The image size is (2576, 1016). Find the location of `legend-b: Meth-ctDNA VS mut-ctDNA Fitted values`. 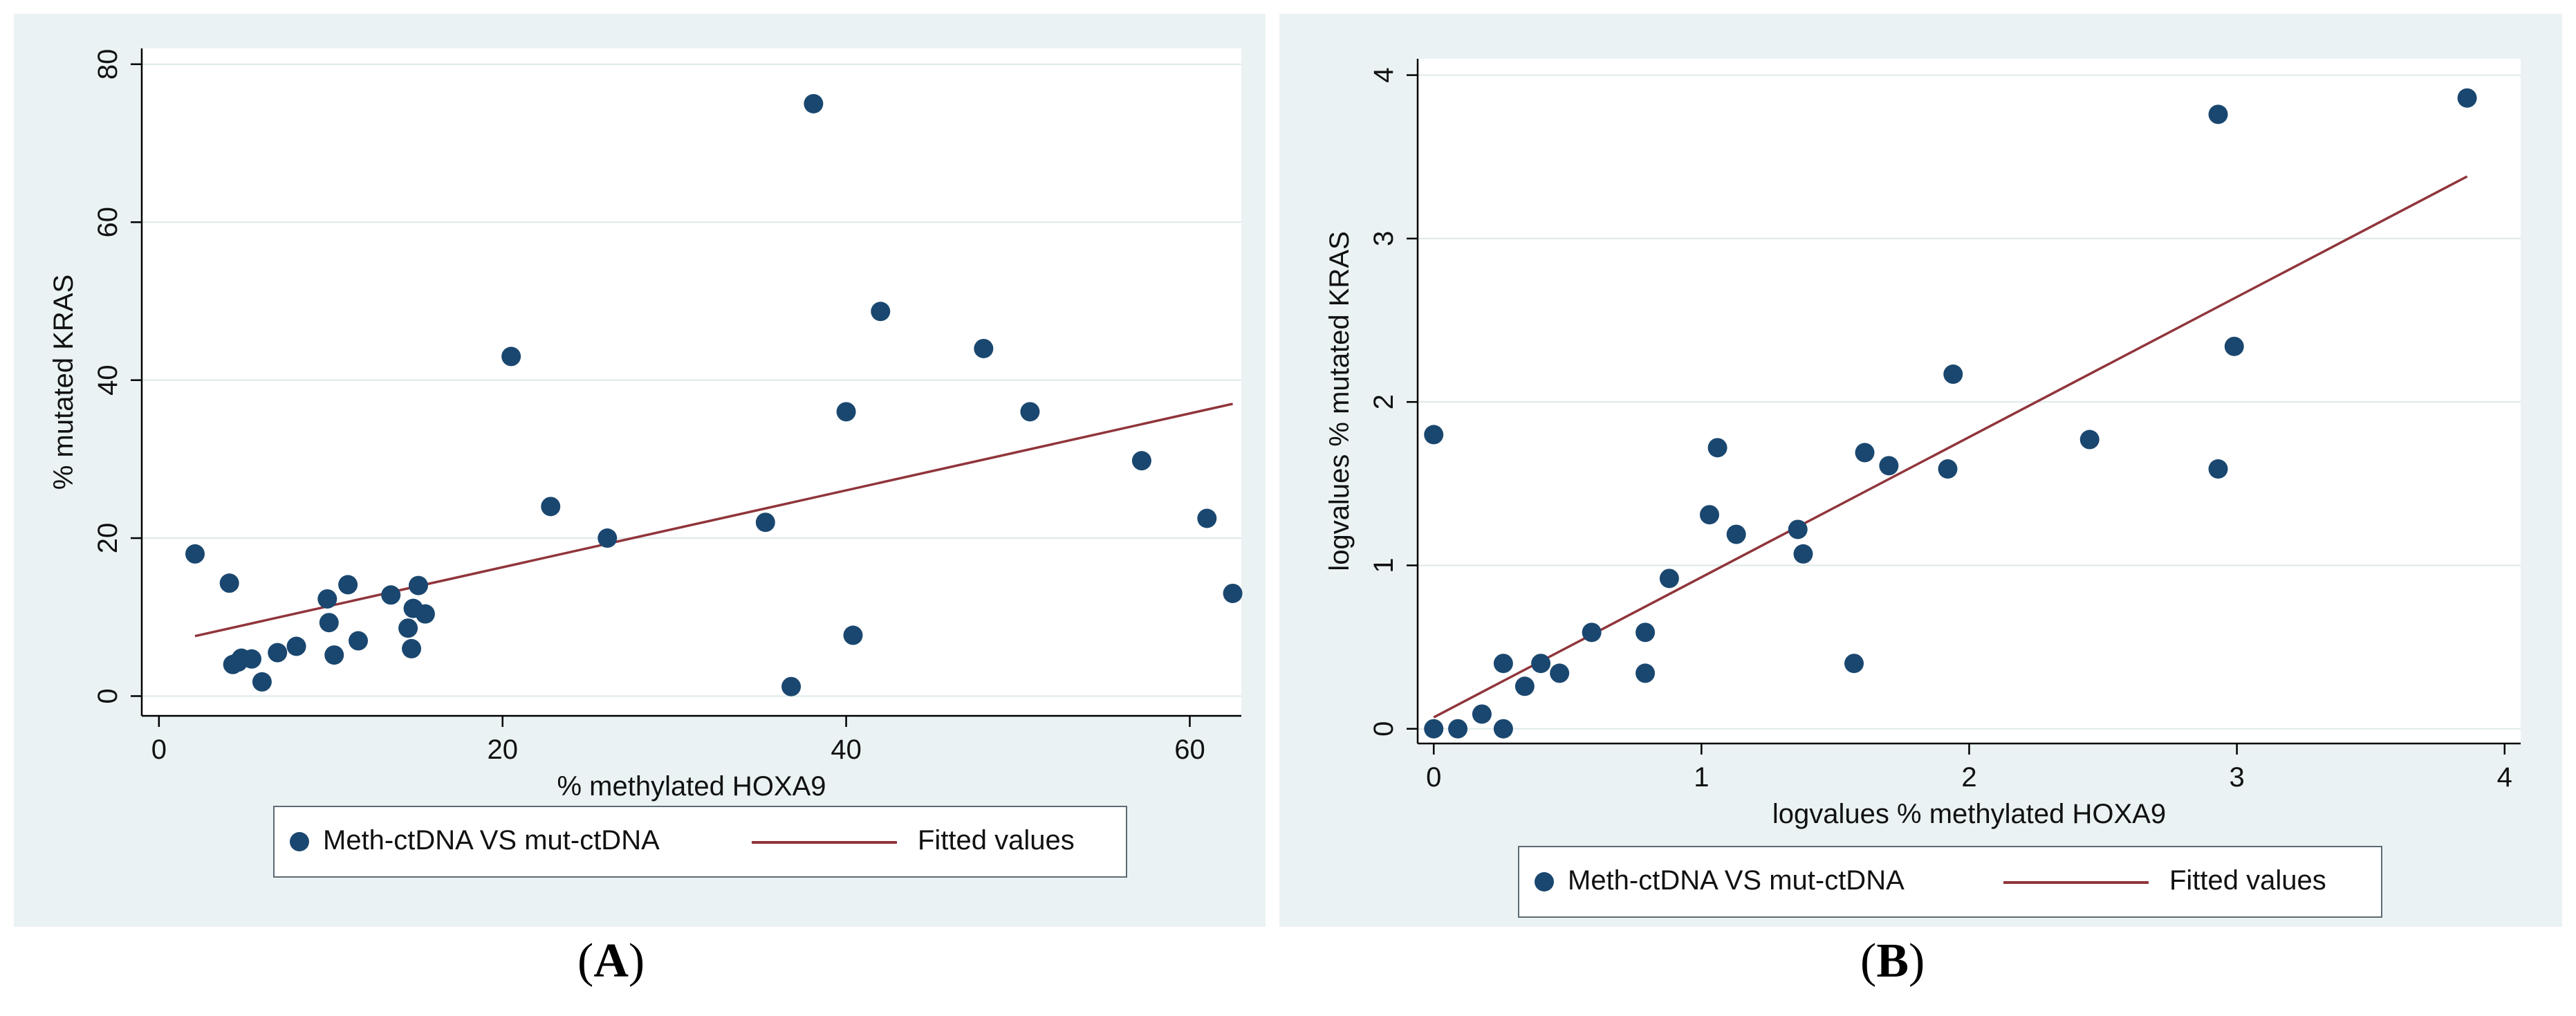

legend-b: Meth-ctDNA VS mut-ctDNA Fitted values is located at coordinates (1950, 882).